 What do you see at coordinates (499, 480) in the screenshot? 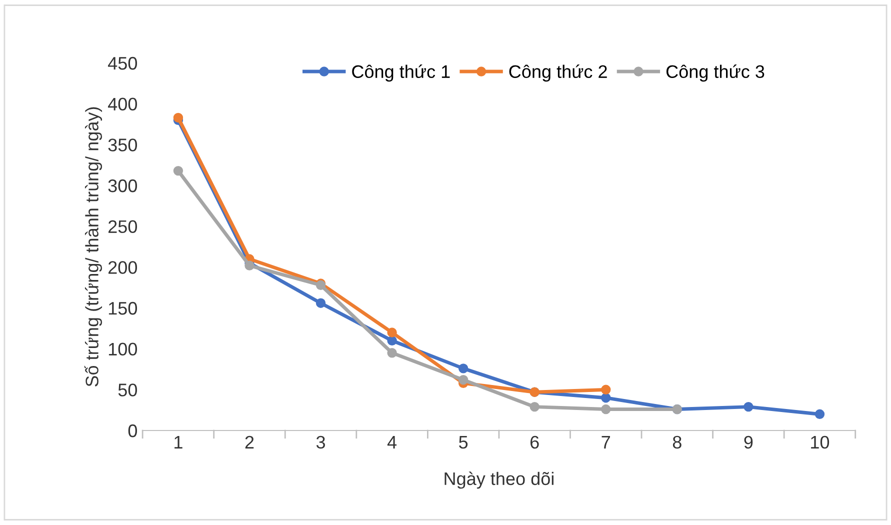
I see `x-axis-title: Ngày theo dõi` at bounding box center [499, 480].